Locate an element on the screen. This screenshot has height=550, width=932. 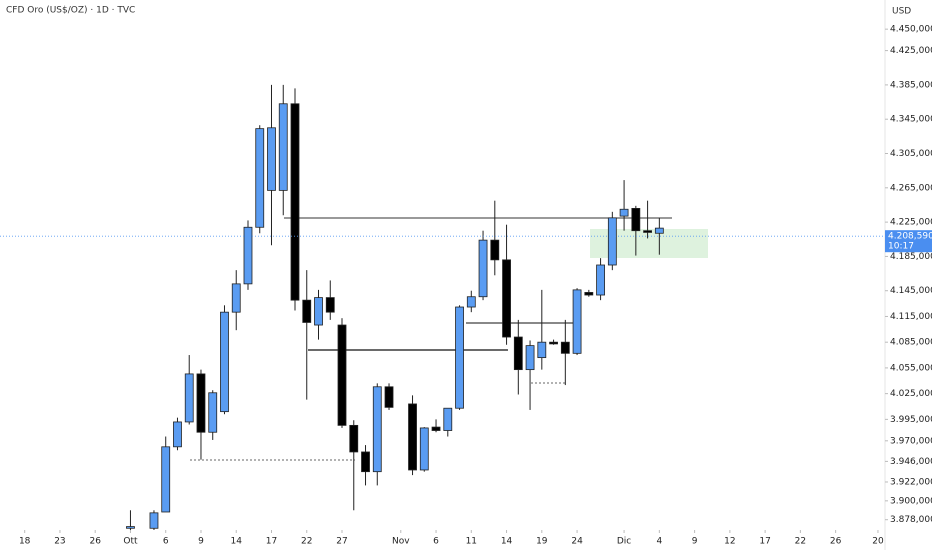
y-tick-label: 4.305,000 is located at coordinates (911, 154).